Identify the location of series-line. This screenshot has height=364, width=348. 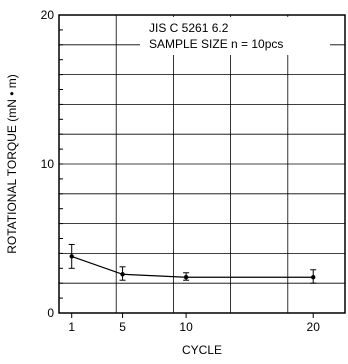
(192, 266).